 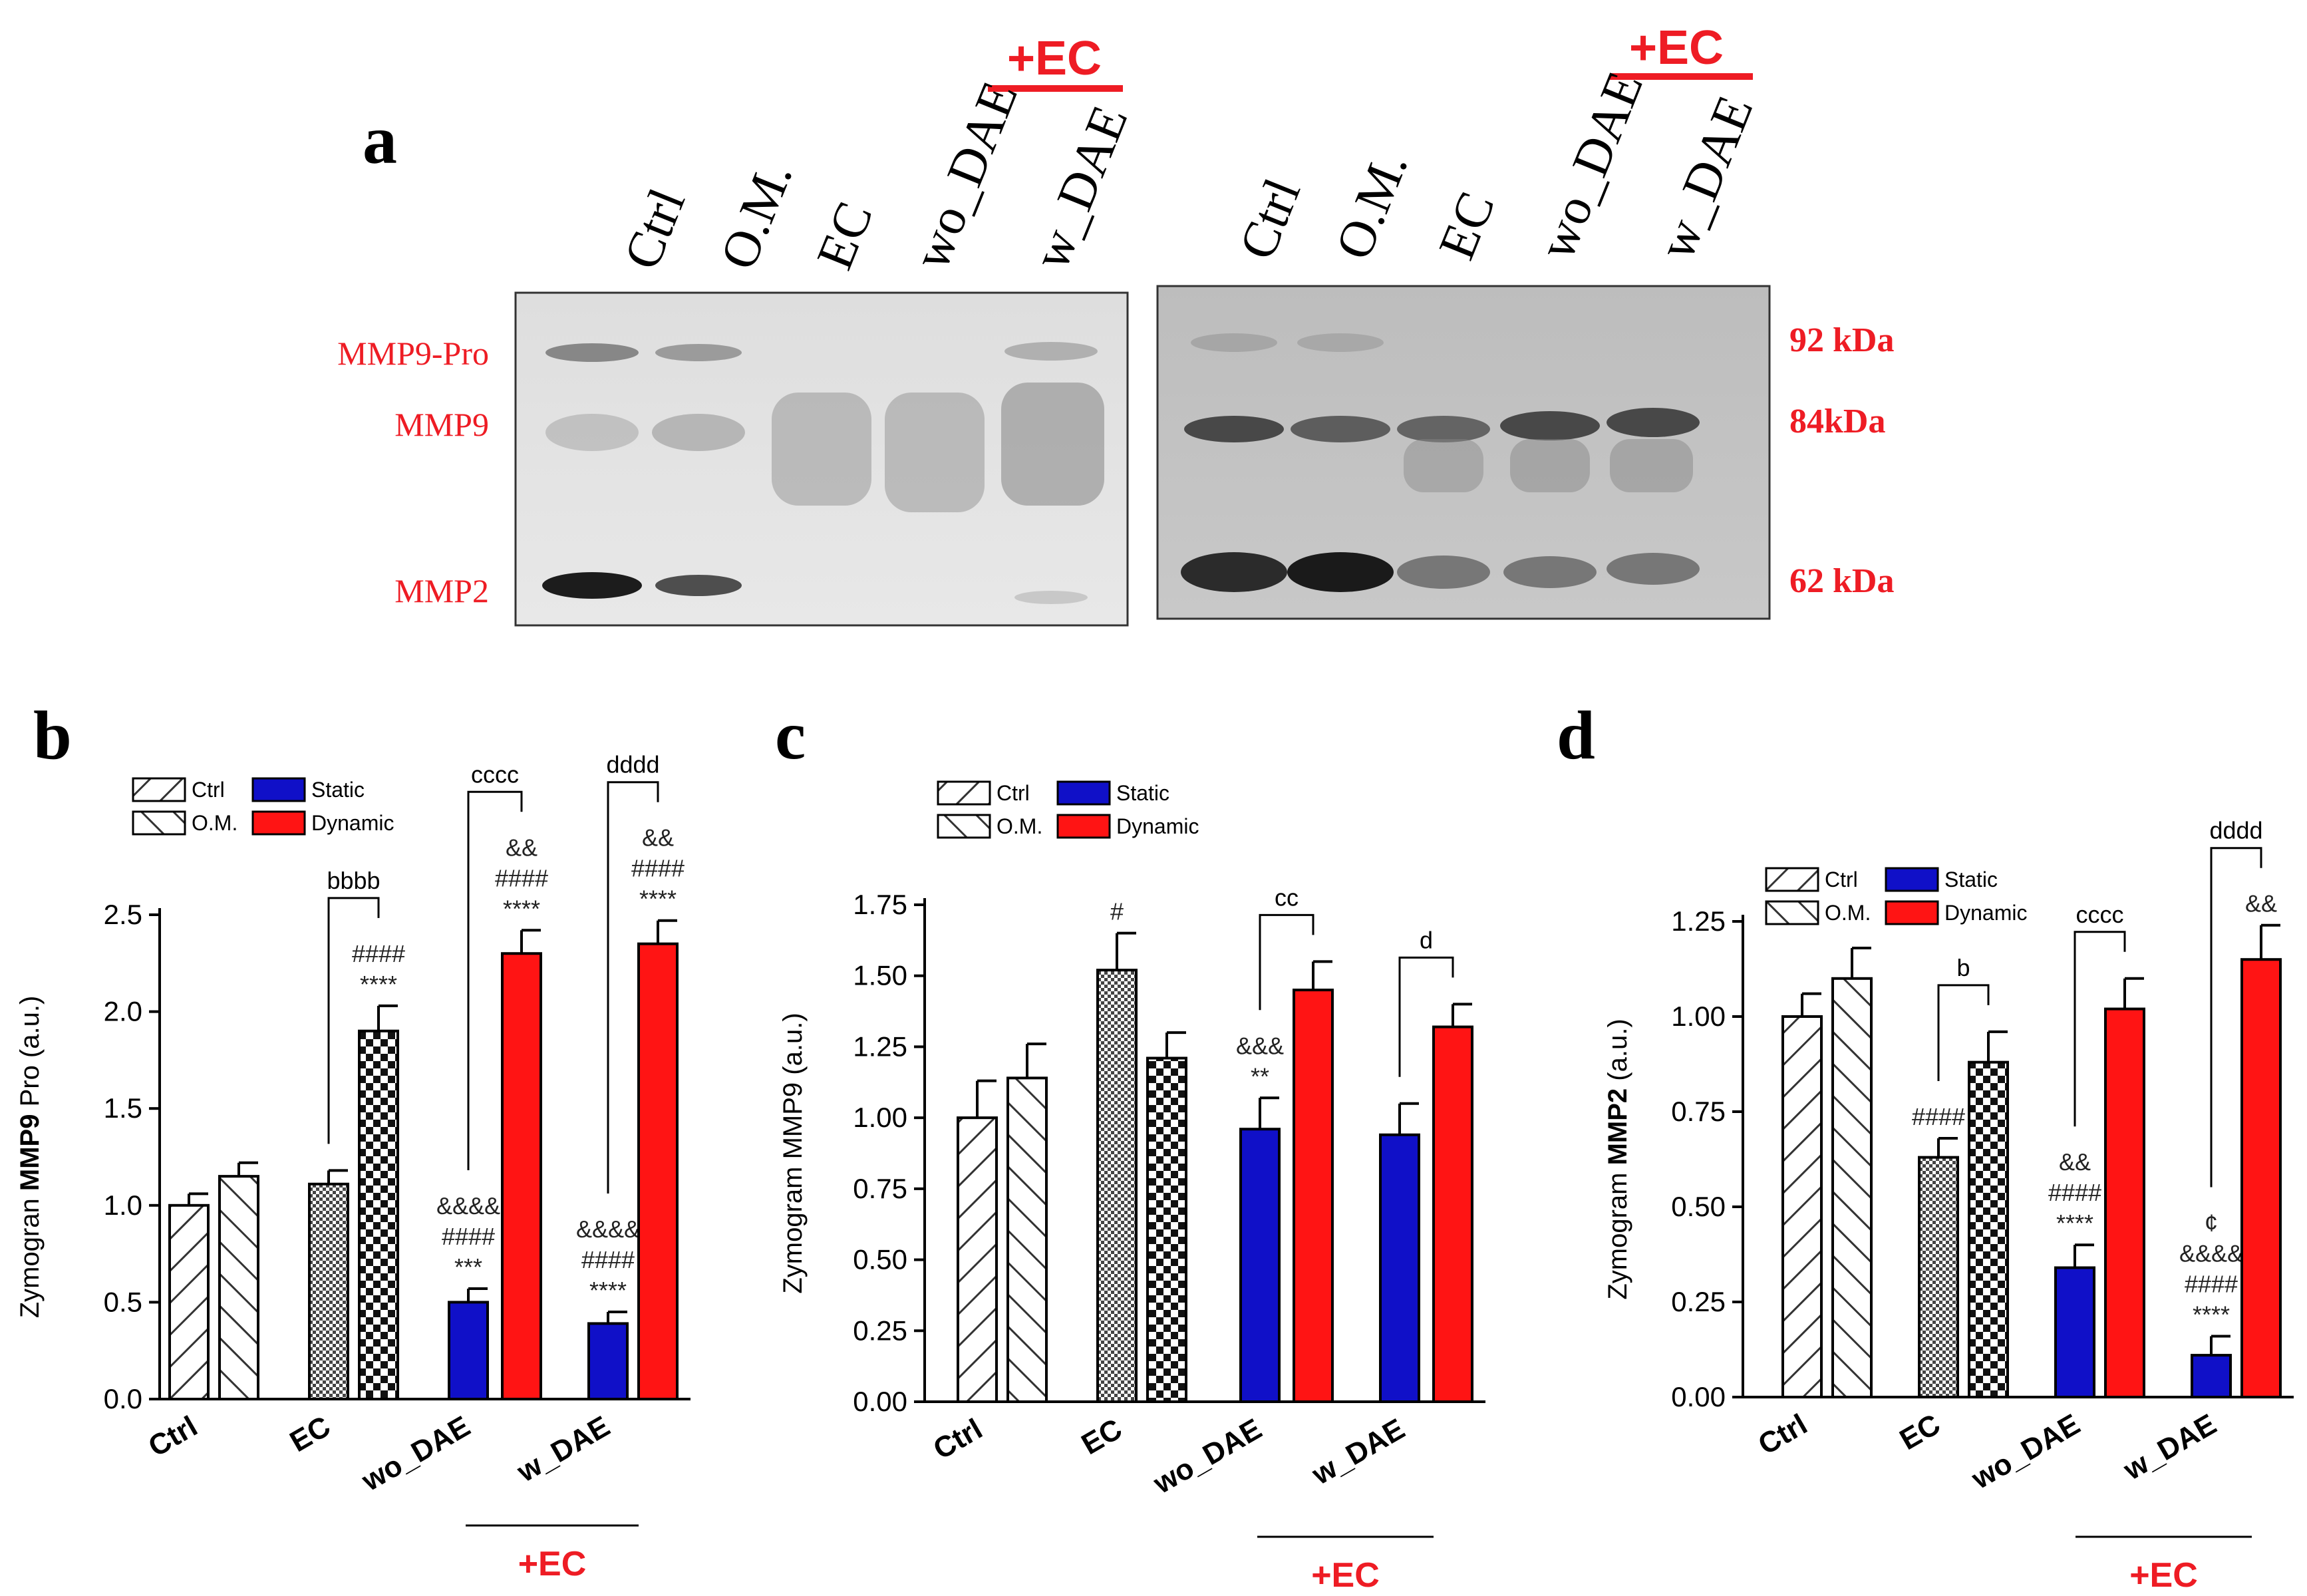 What do you see at coordinates (1495, 165) in the screenshot?
I see `gel-lane-labels-right: Ctrl O.M. EC wo_DAE w_DAE` at bounding box center [1495, 165].